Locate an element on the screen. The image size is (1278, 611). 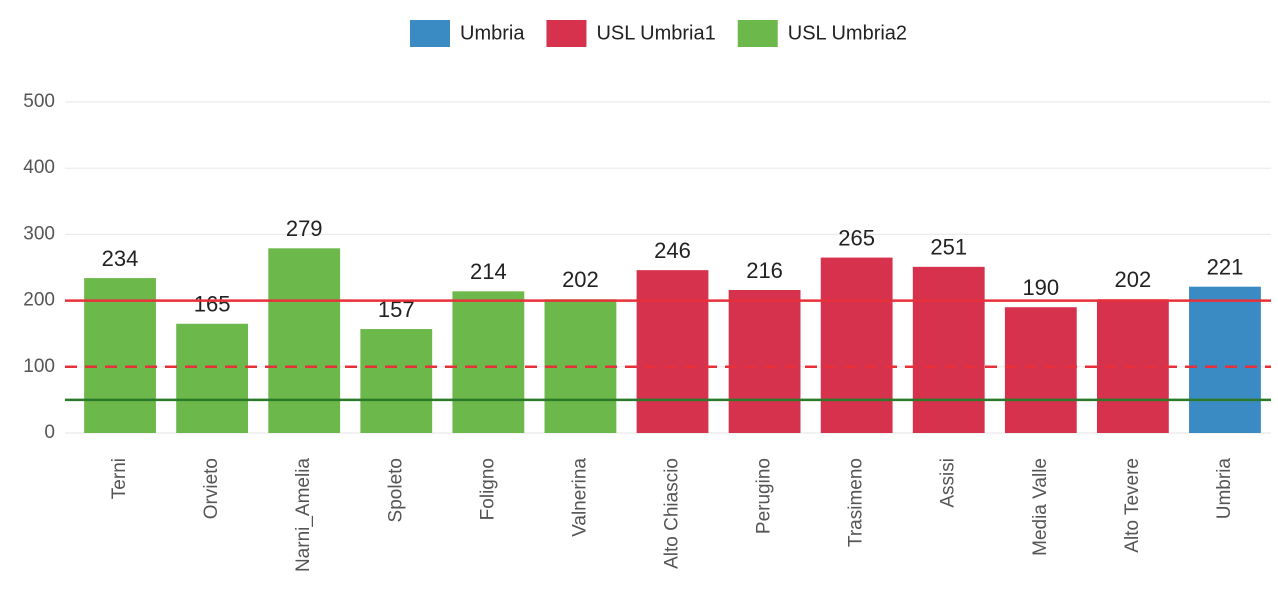
x-tick-label: Perugino is located at coordinates (764, 496).